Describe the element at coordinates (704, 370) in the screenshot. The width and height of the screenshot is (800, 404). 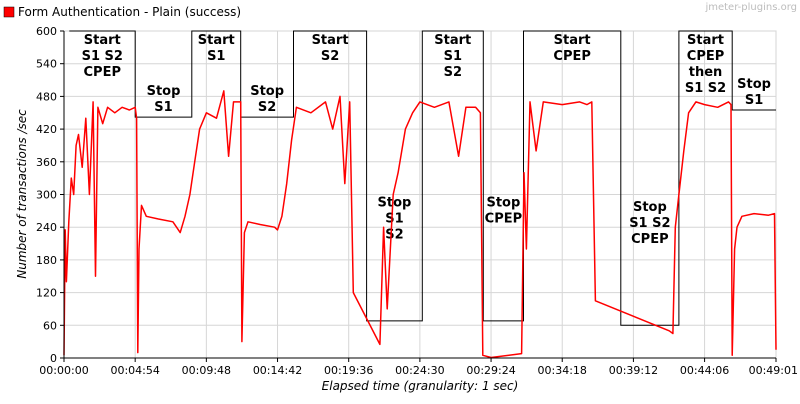
I see `x-tick-label: 00:44:06` at that location.